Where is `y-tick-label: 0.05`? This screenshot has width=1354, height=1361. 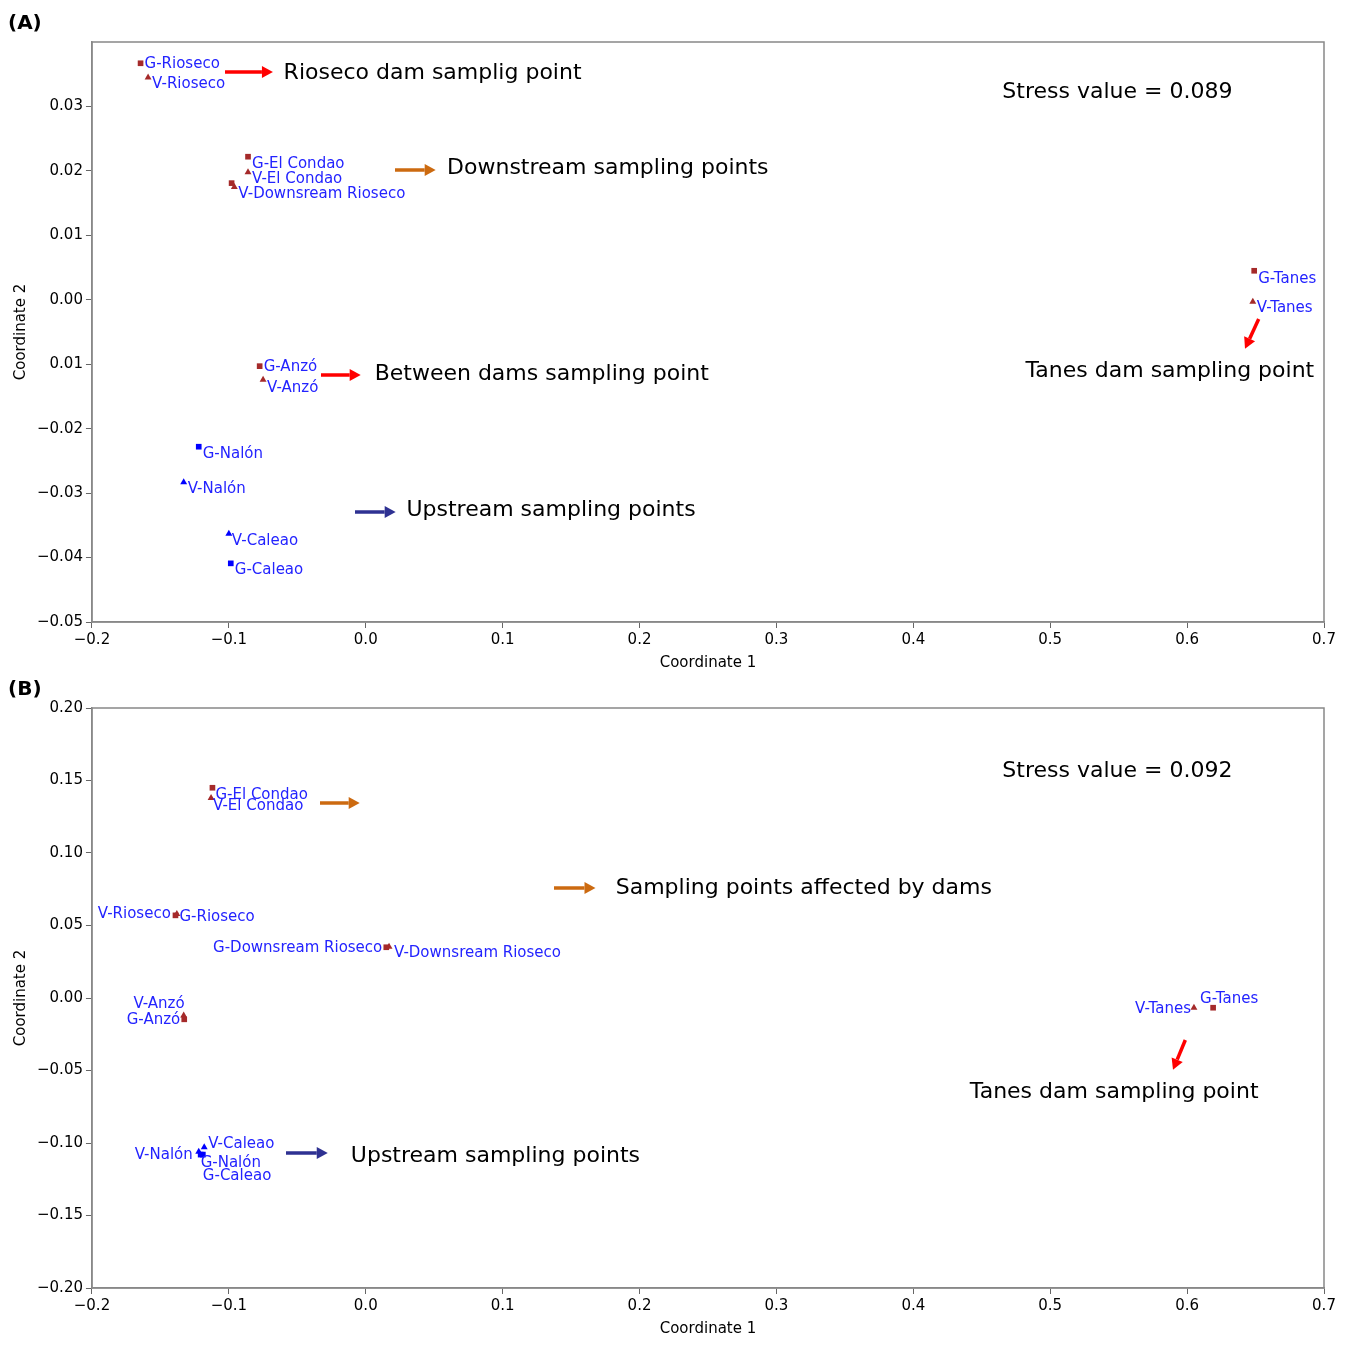
y-tick-label: 0.05 is located at coordinates (66, 924).